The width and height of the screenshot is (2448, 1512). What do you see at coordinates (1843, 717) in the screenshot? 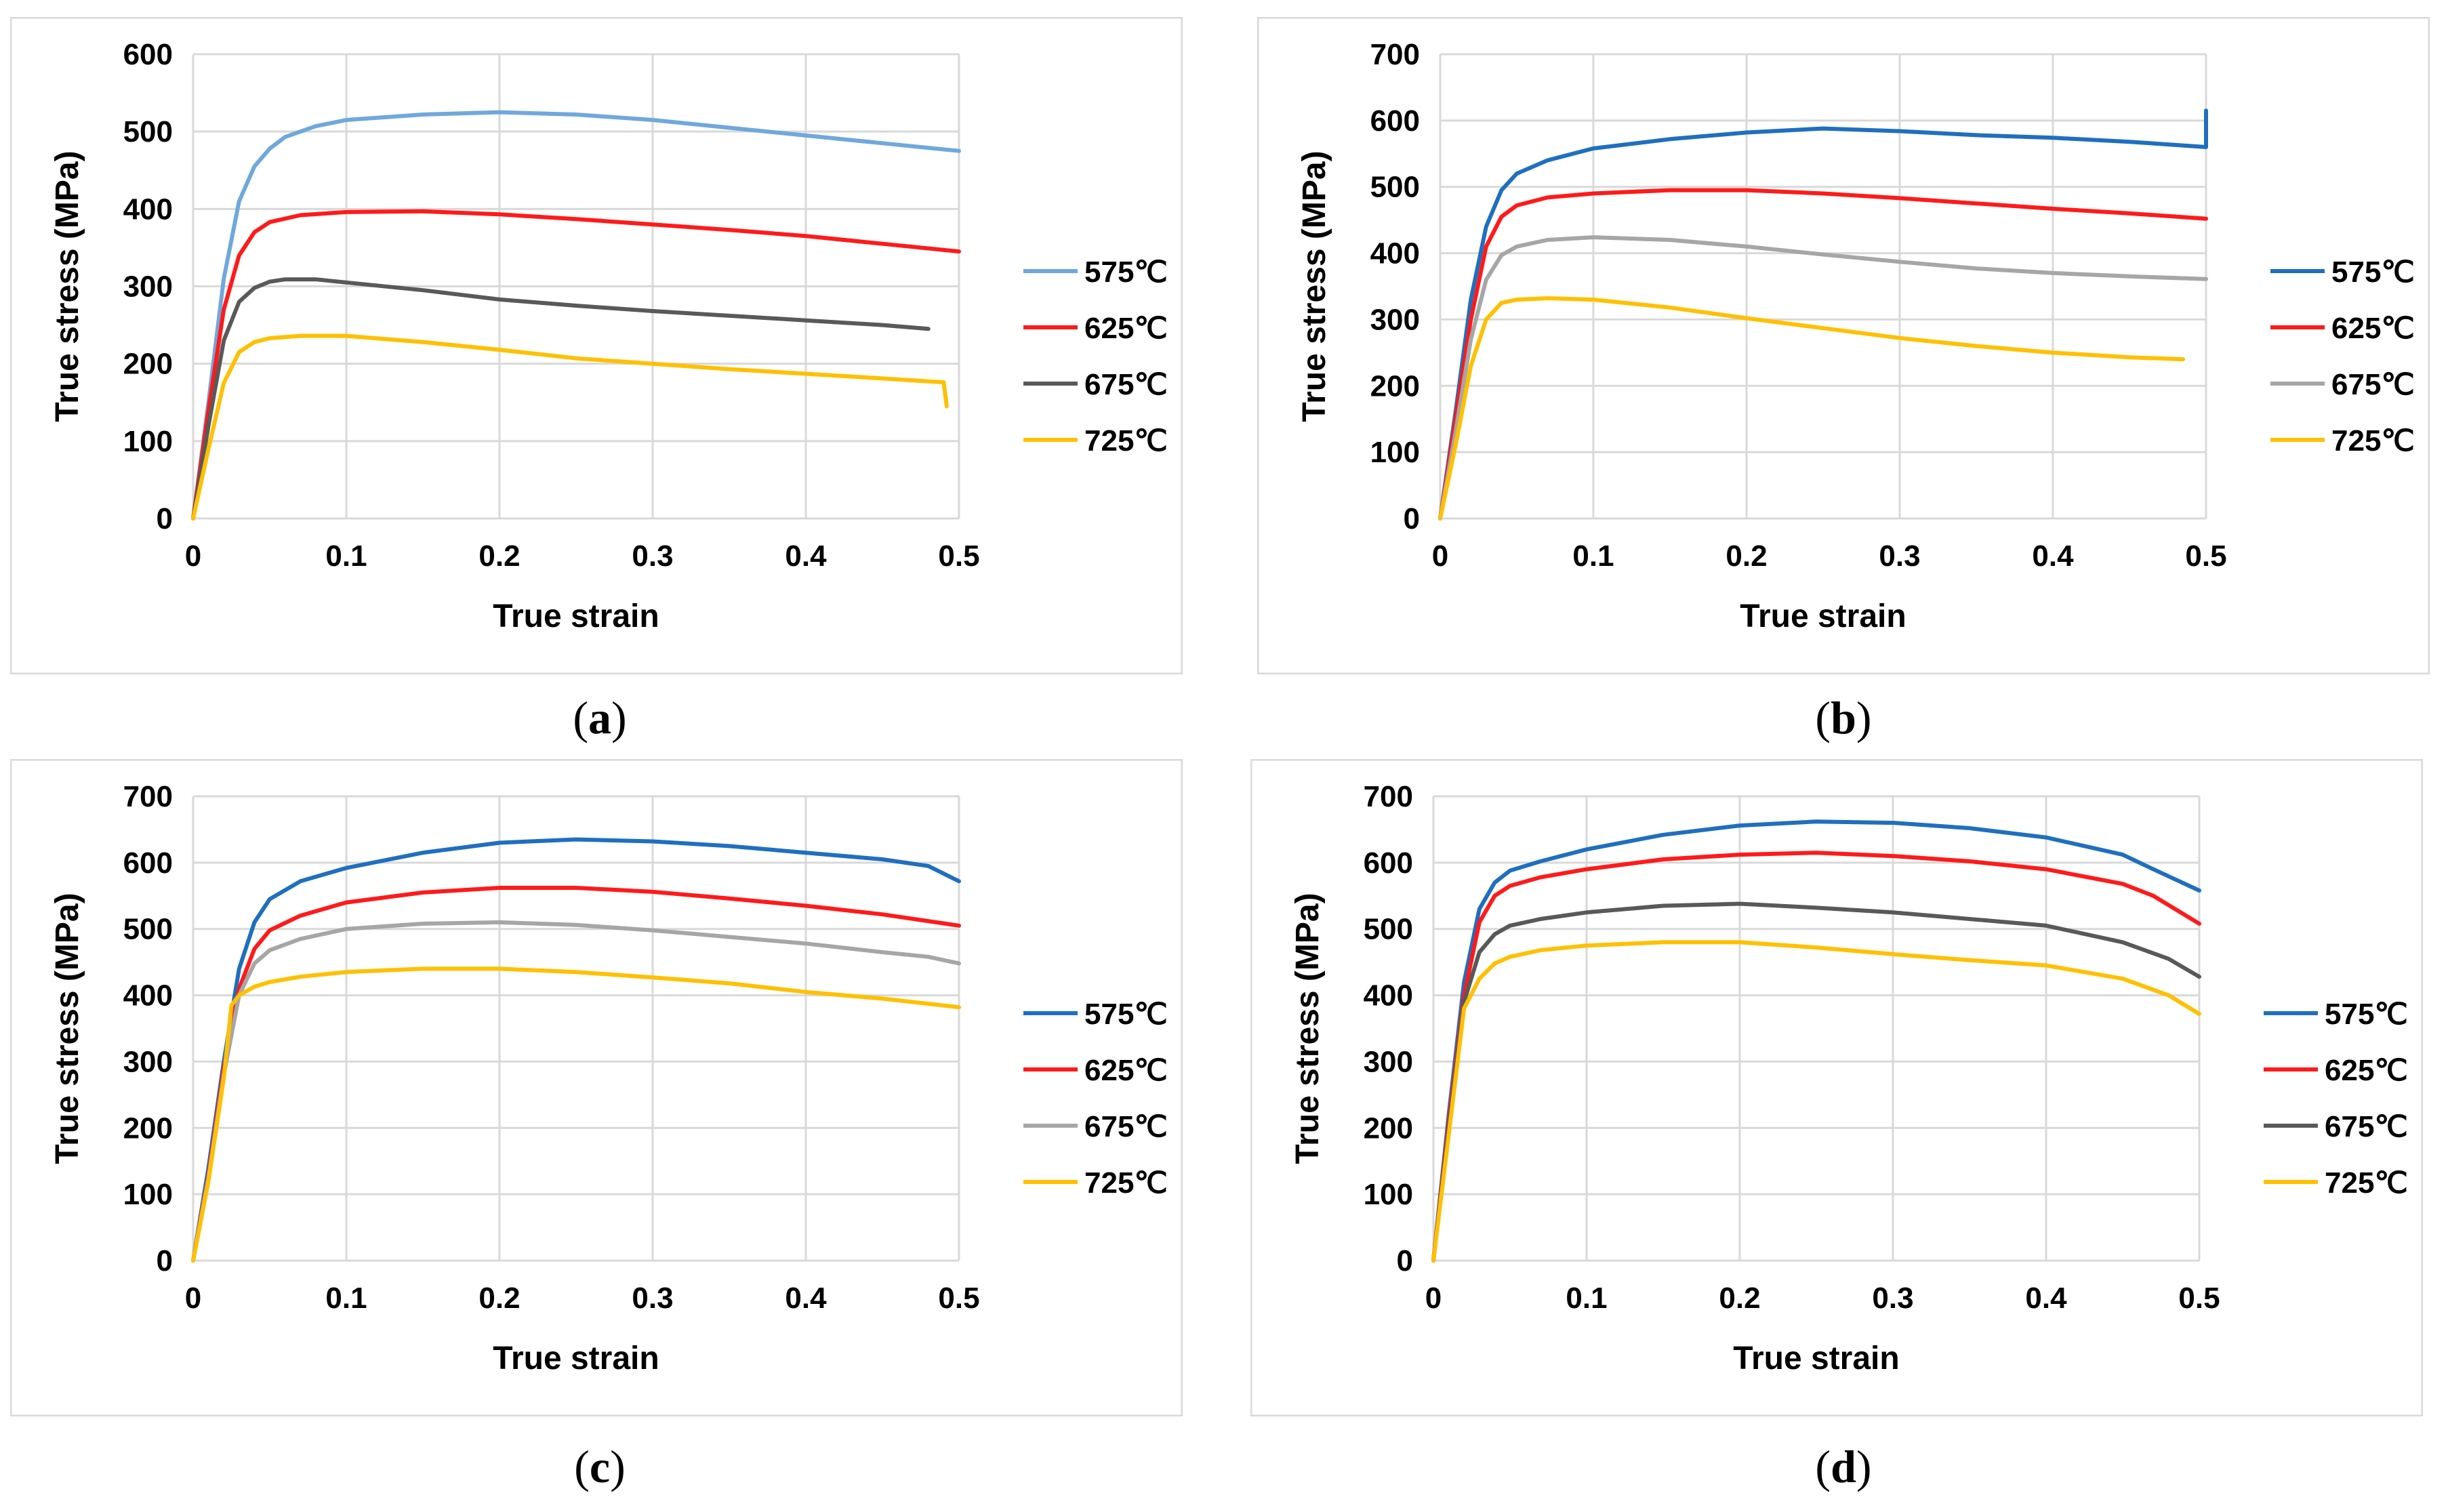
I see `caption-b: (b)` at bounding box center [1843, 717].